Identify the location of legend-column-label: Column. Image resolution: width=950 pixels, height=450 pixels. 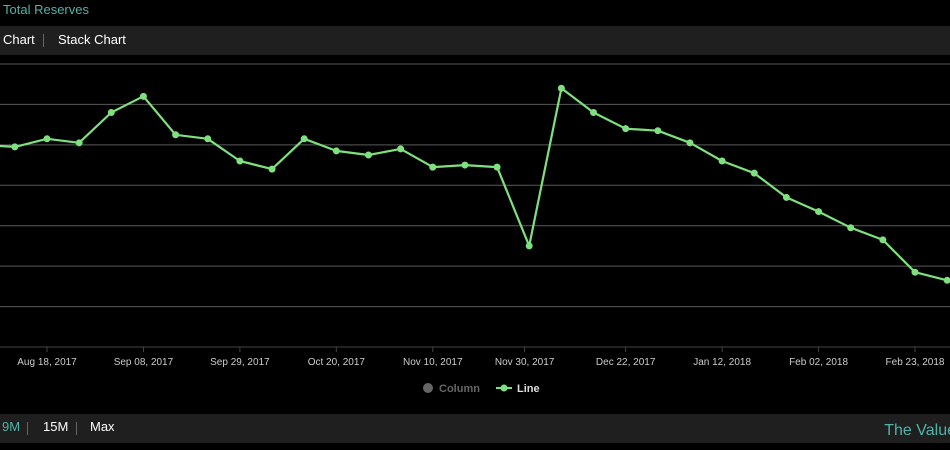
(459, 389).